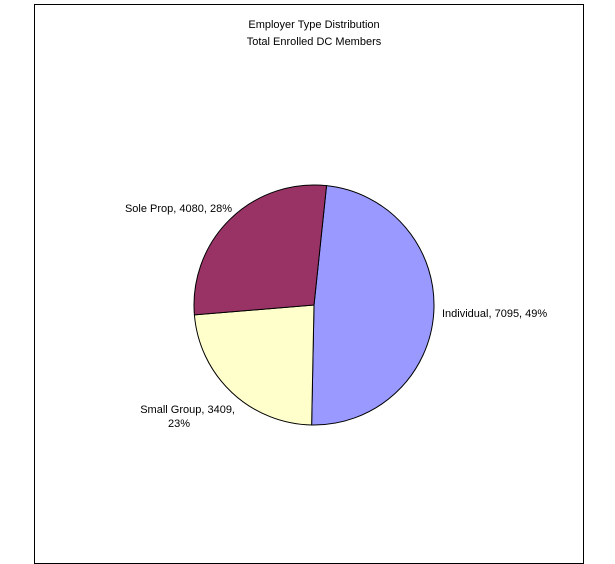 The width and height of the screenshot is (615, 564). I want to click on chart-title: Employer Type Distribution, so click(313, 25).